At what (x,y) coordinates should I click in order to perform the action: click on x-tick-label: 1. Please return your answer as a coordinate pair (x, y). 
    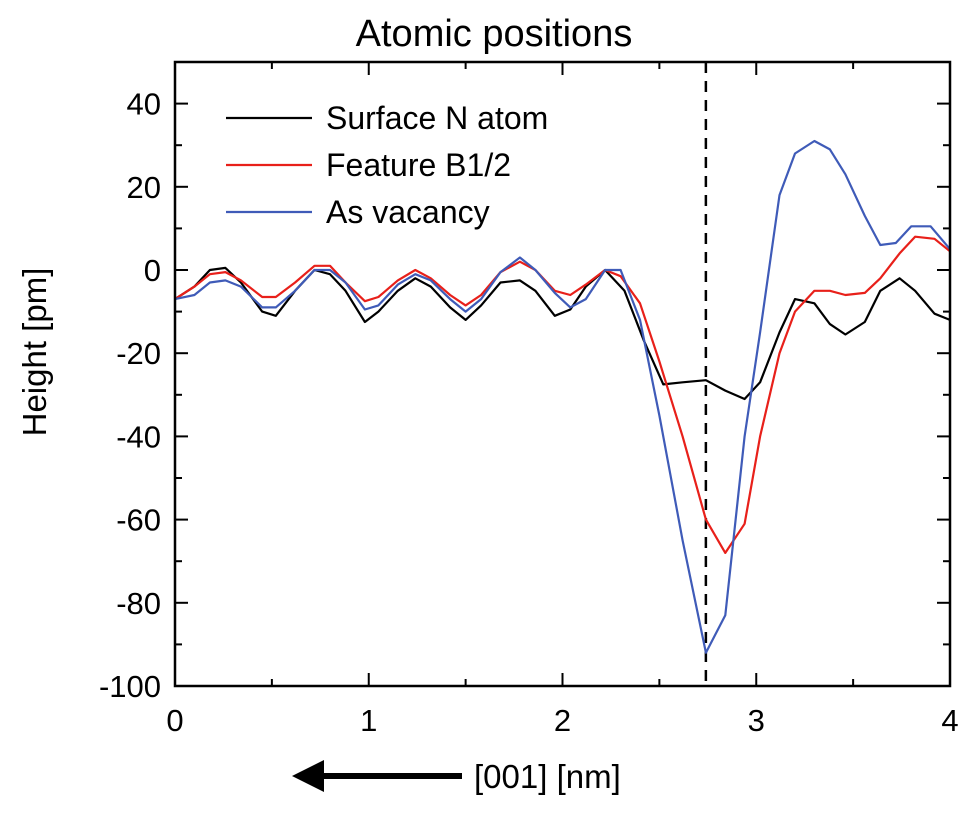
    Looking at the image, I should click on (368, 720).